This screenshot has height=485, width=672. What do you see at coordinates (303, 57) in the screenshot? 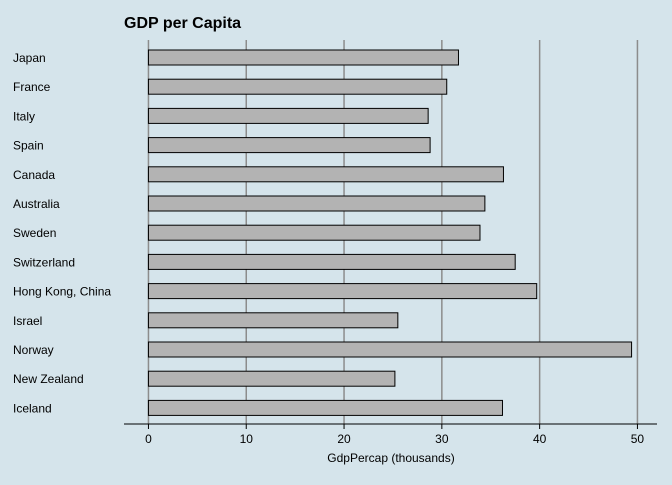
I see `bar-japan` at bounding box center [303, 57].